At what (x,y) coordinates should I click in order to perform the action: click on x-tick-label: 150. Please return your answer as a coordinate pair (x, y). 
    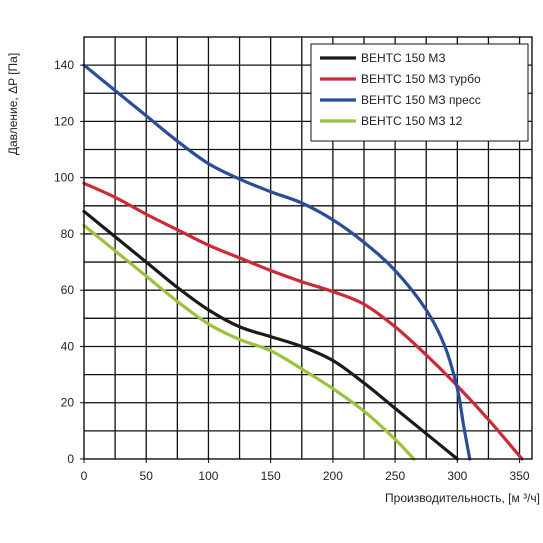
    Looking at the image, I should click on (271, 476).